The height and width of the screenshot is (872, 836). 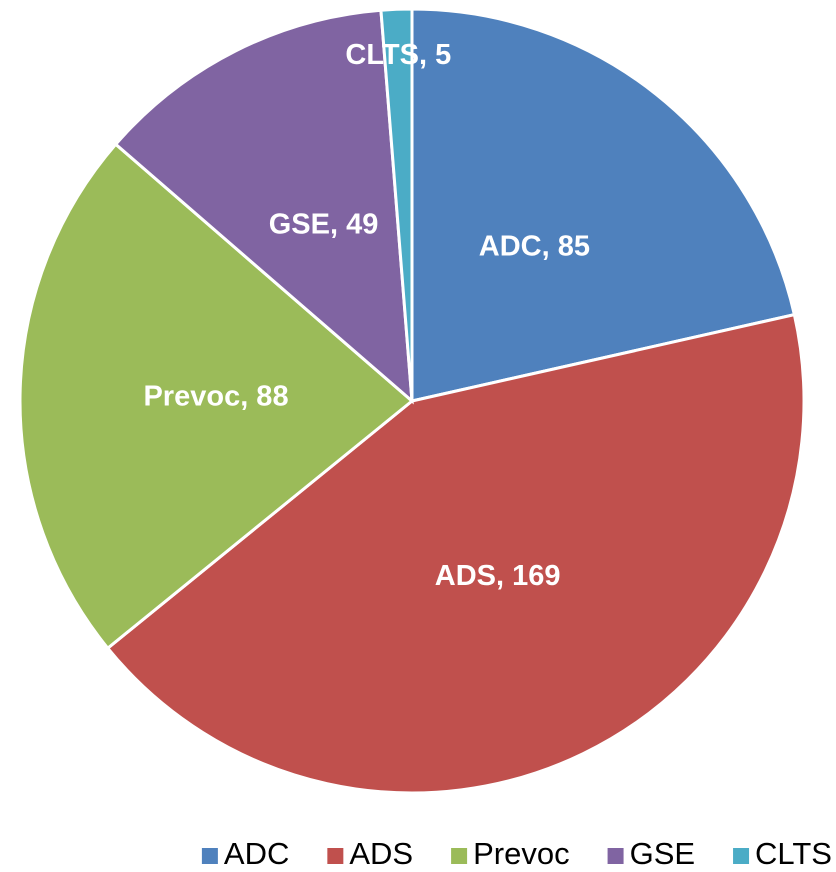 I want to click on pie-slice, so click(x=396, y=204).